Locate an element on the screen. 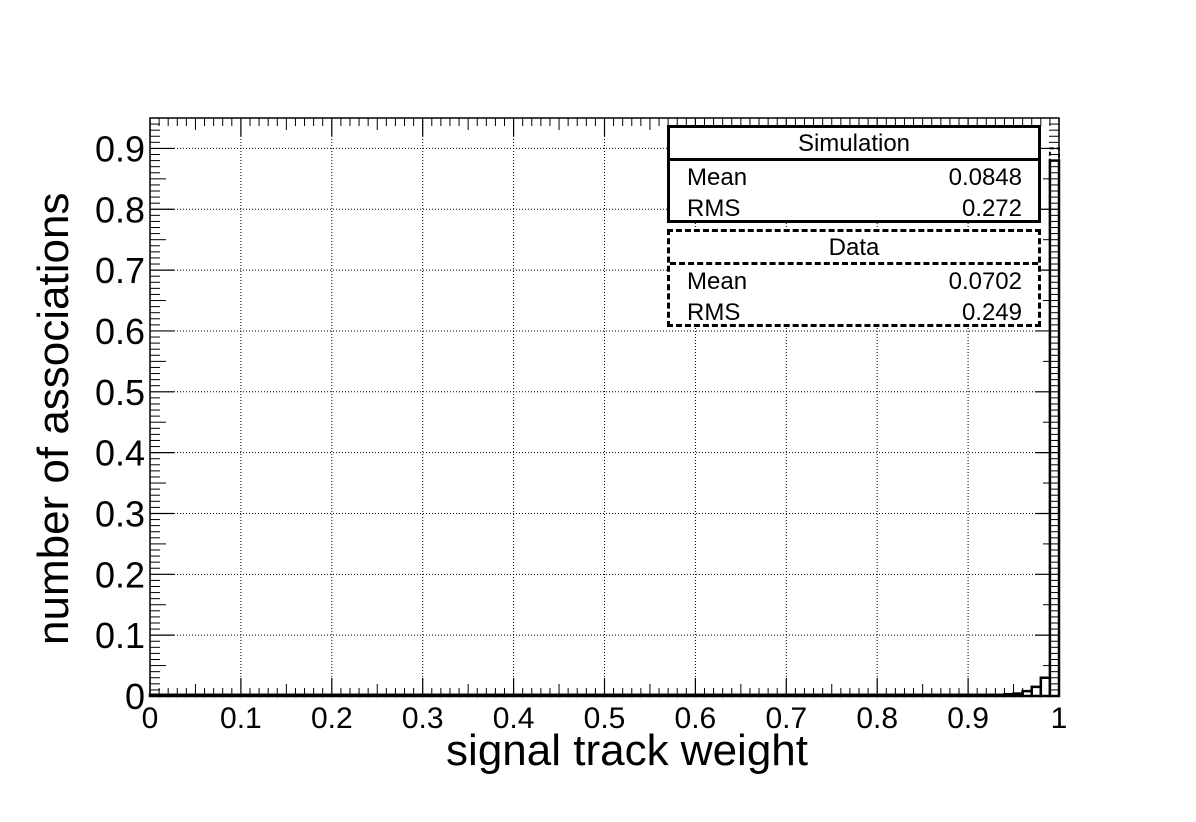  x-tick-label: 0.1 is located at coordinates (241, 718).